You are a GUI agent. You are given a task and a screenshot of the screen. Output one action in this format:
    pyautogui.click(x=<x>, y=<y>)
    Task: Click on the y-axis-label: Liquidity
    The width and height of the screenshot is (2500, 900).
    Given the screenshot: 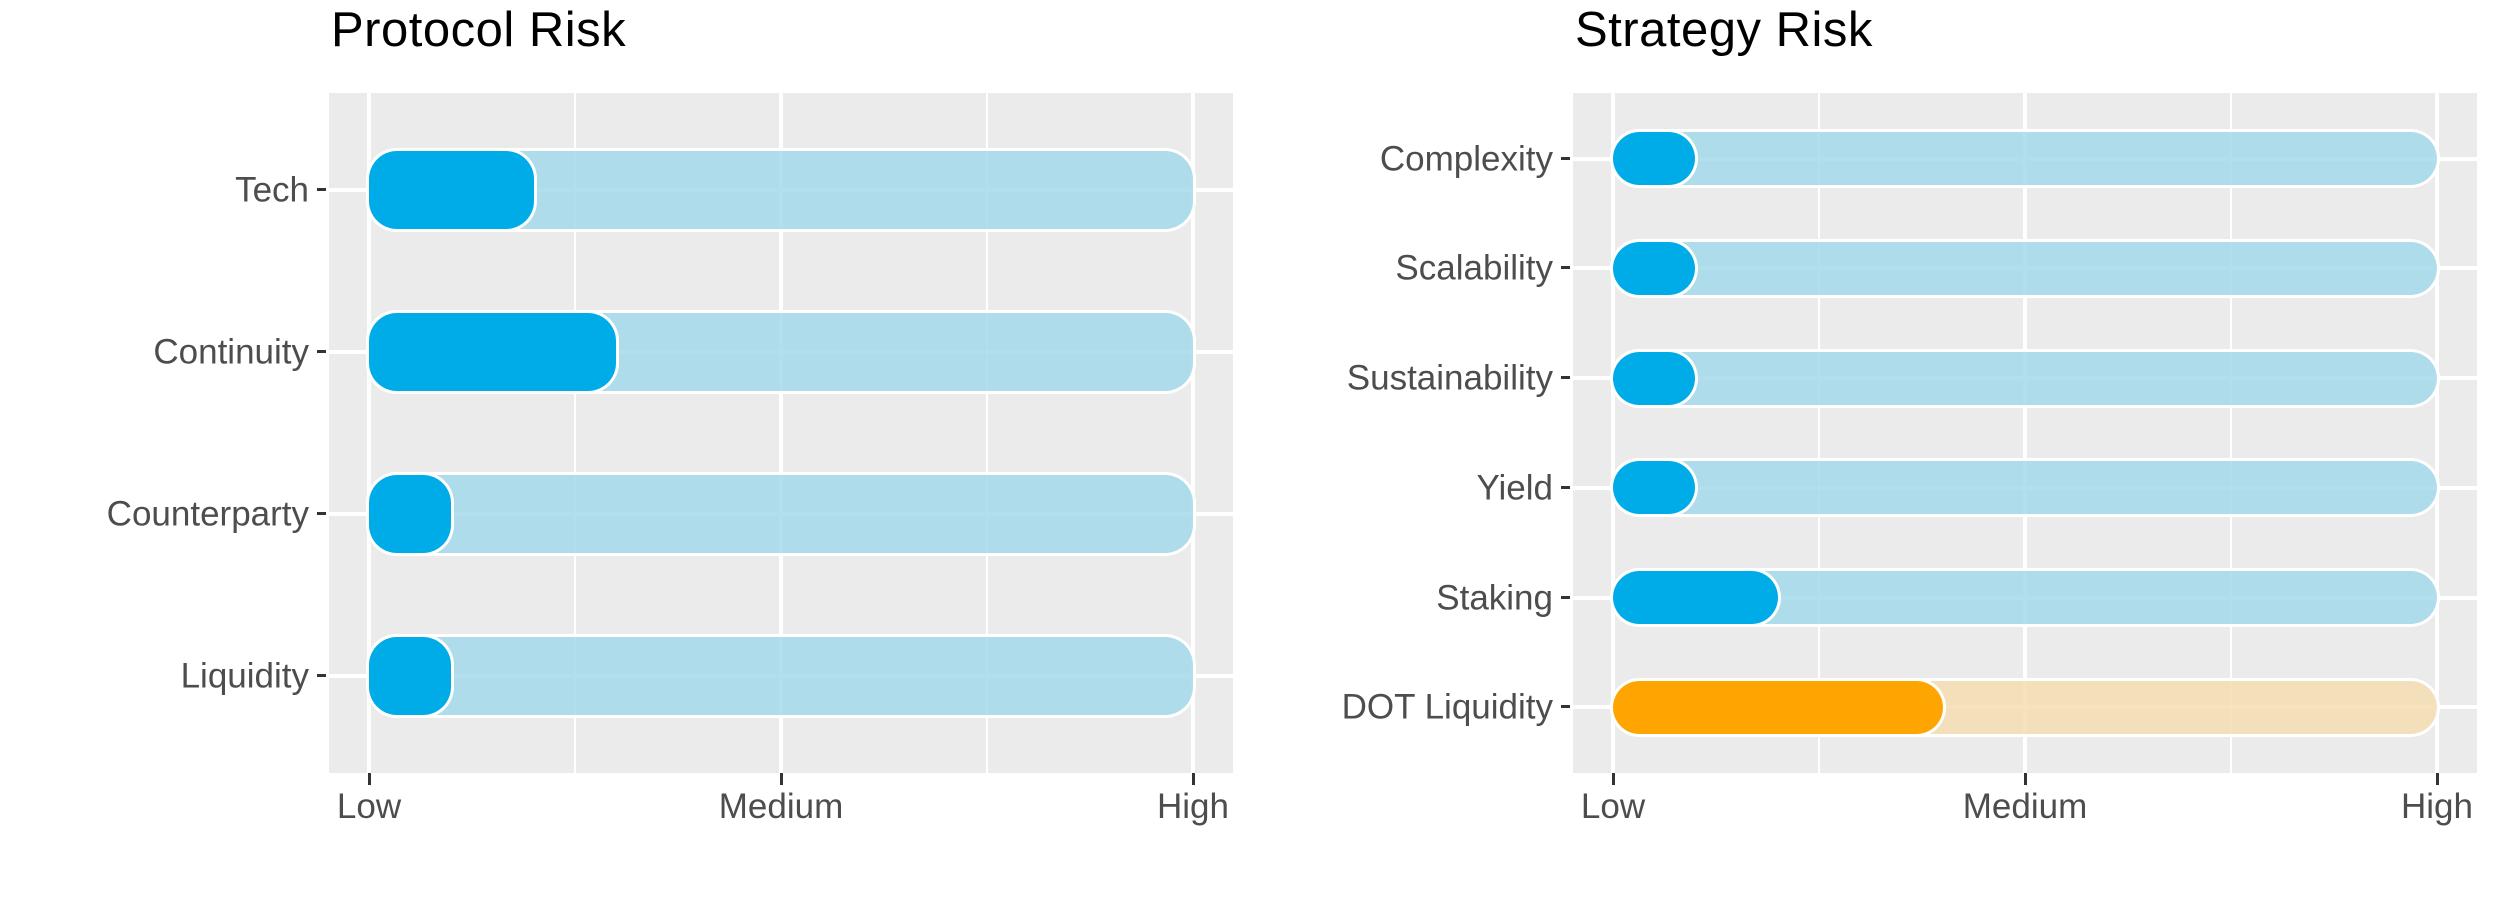 What is the action you would take?
    pyautogui.click(x=244, y=676)
    